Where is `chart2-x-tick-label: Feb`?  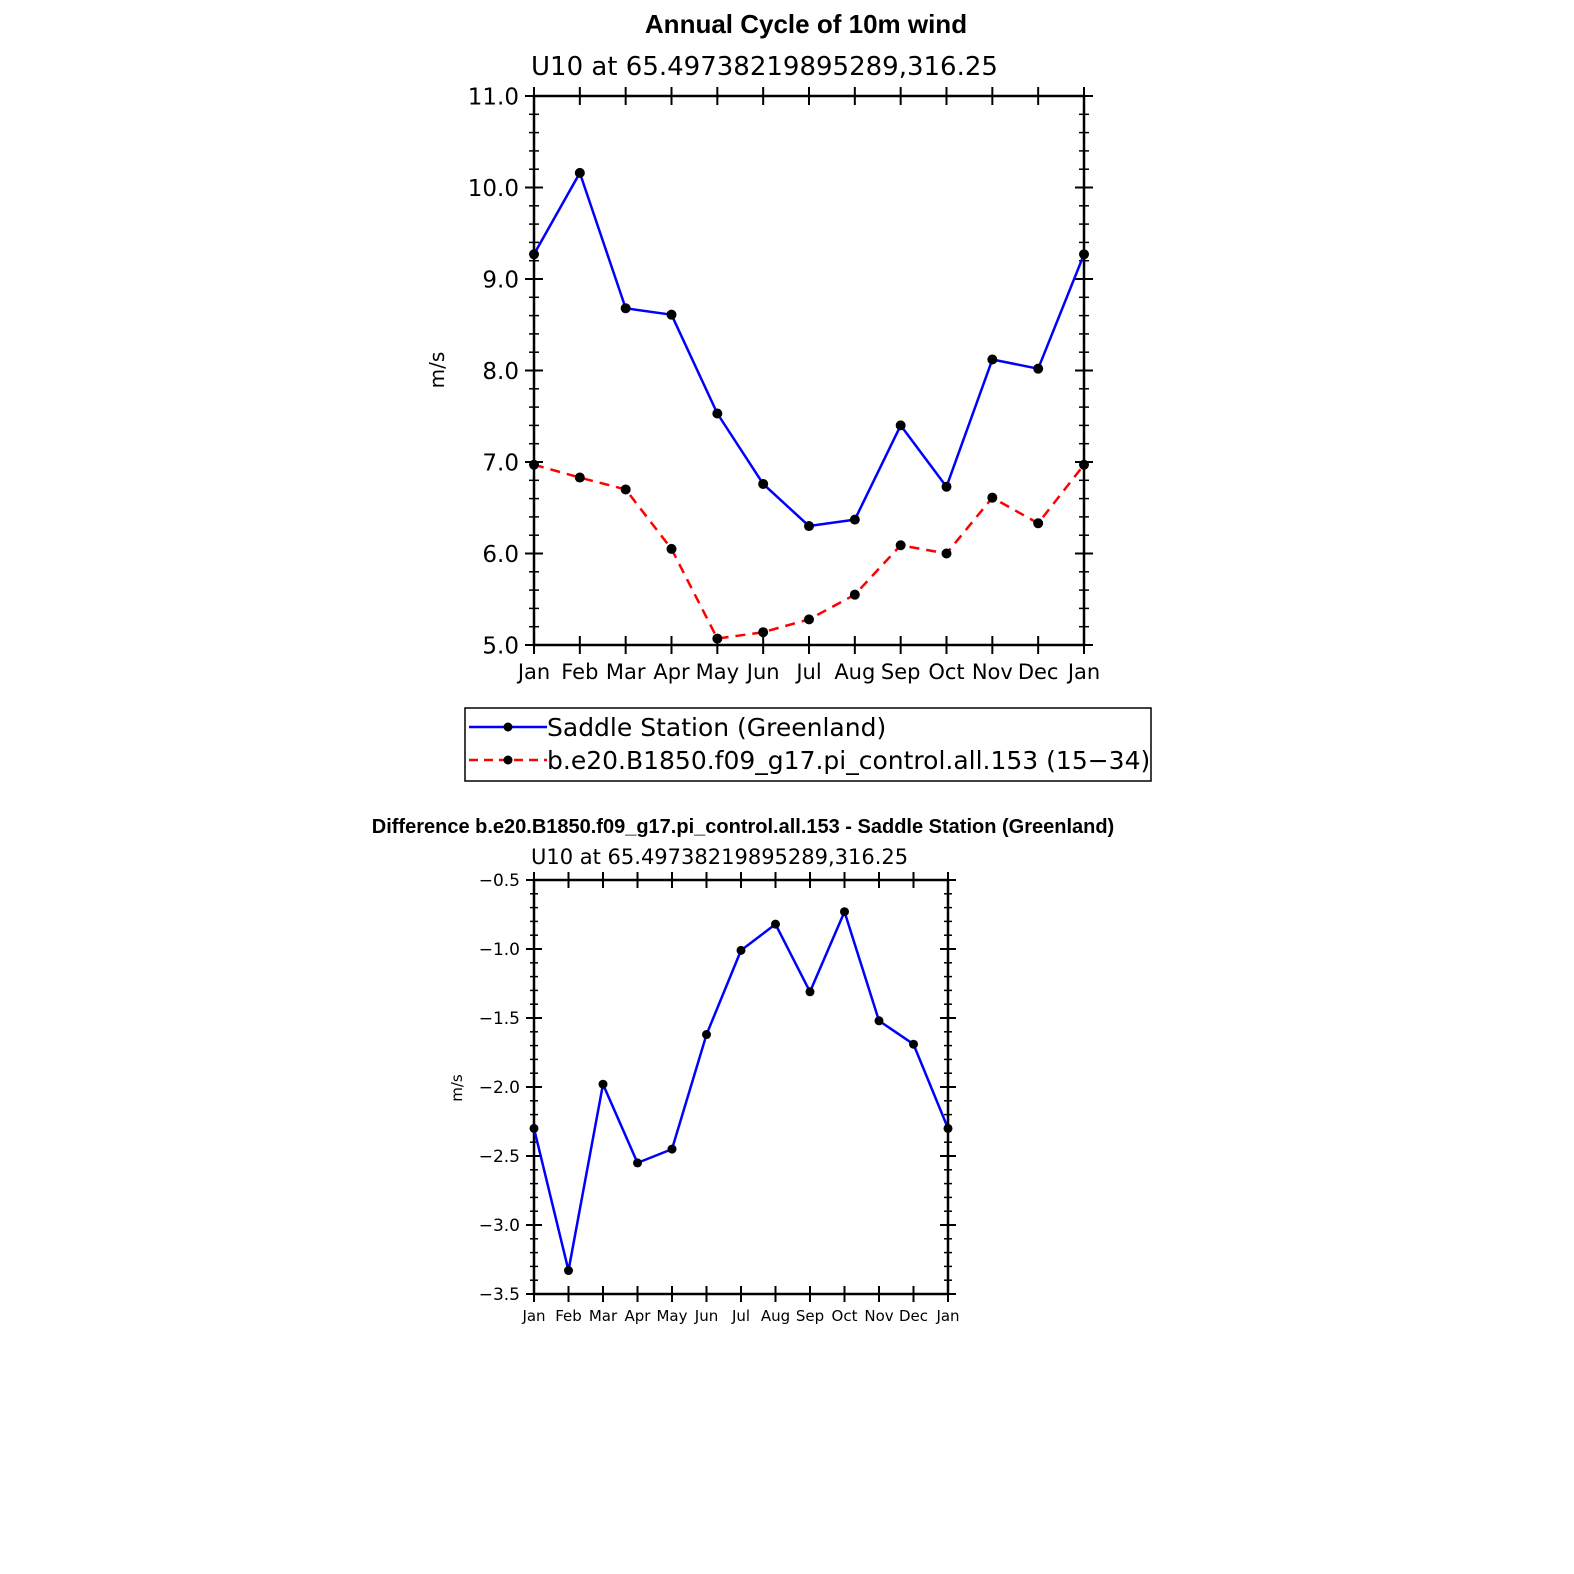
chart2-x-tick-label: Feb is located at coordinates (568, 1316).